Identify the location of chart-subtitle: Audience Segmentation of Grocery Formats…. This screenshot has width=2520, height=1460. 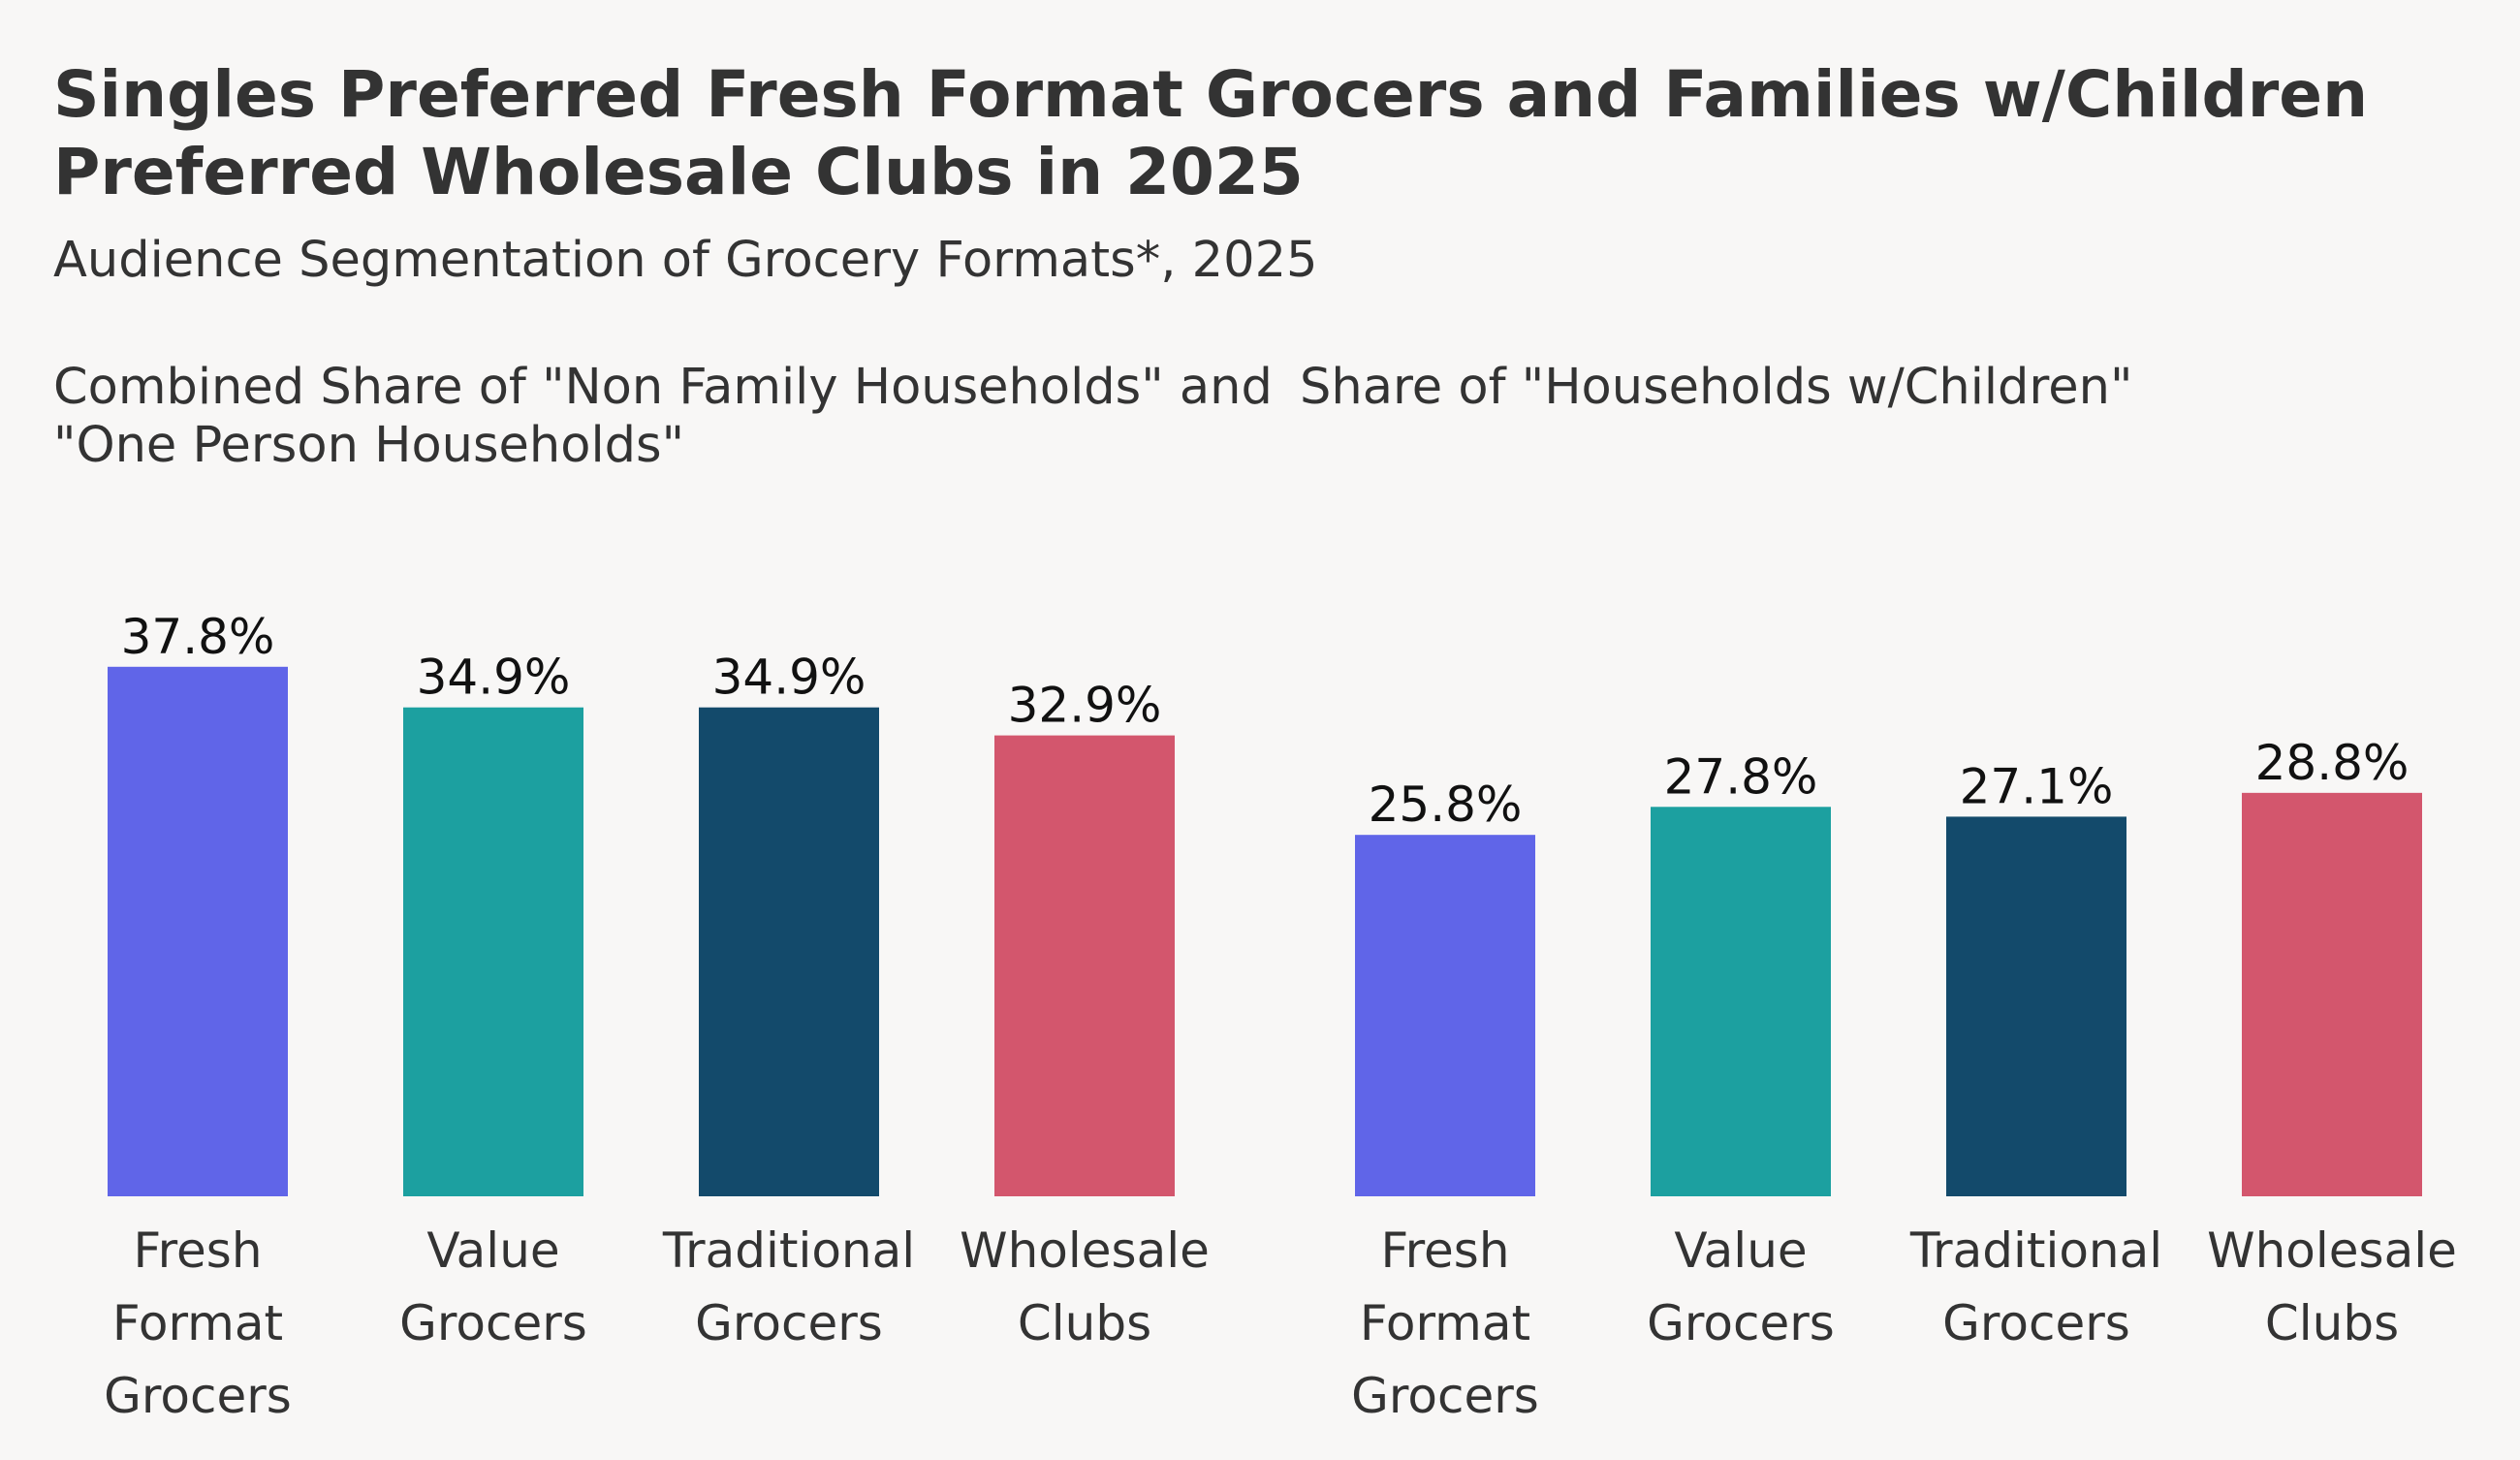
(685, 260).